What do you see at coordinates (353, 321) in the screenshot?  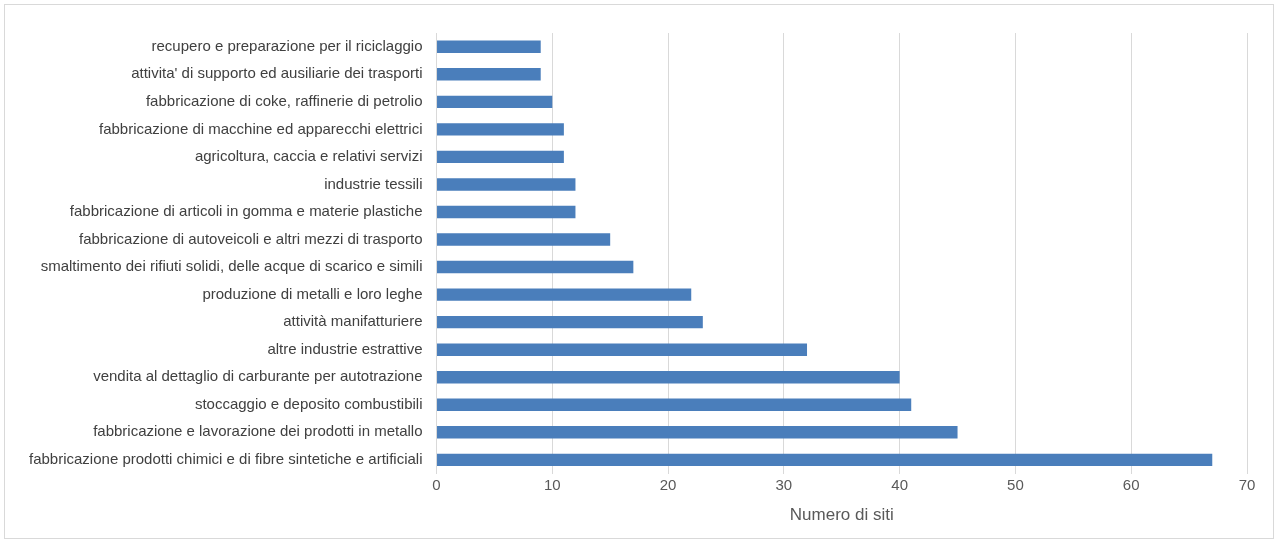 I see `y-tick-label: attività manifatturiere` at bounding box center [353, 321].